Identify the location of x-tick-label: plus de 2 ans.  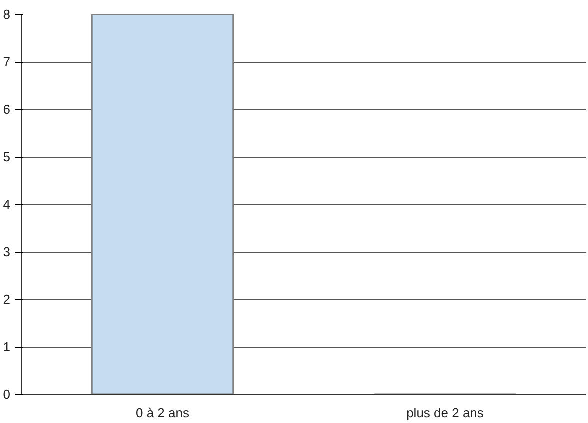
(445, 413).